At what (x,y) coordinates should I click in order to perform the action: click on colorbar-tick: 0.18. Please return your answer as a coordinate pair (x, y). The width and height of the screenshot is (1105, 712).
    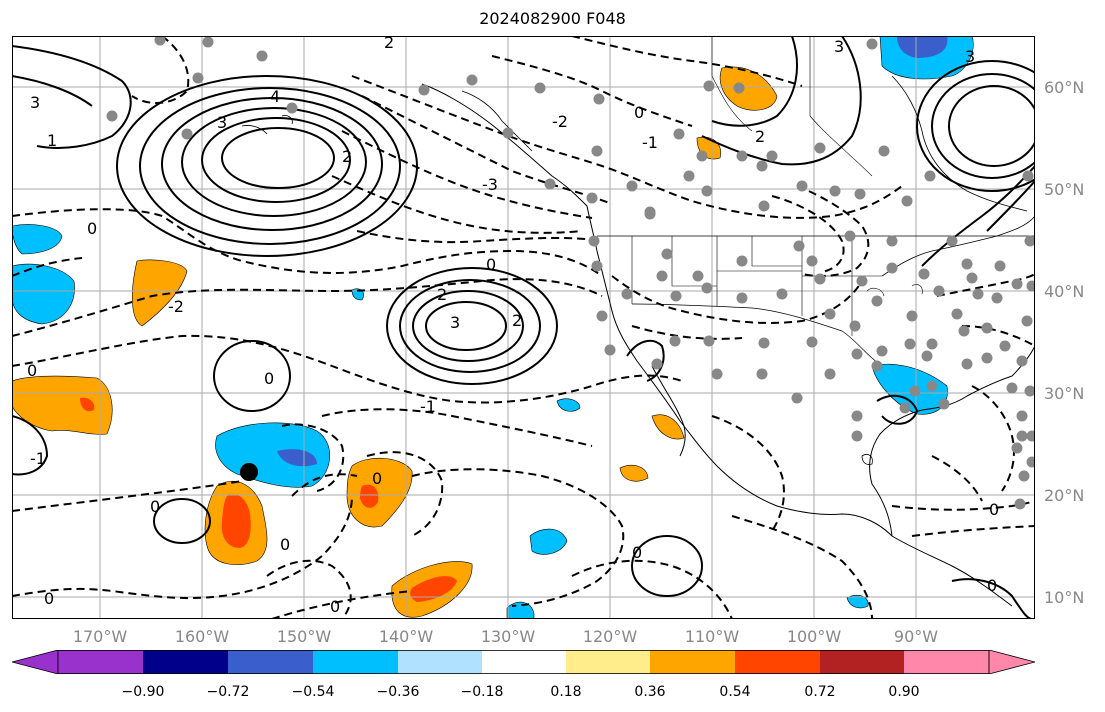
    Looking at the image, I should click on (566, 692).